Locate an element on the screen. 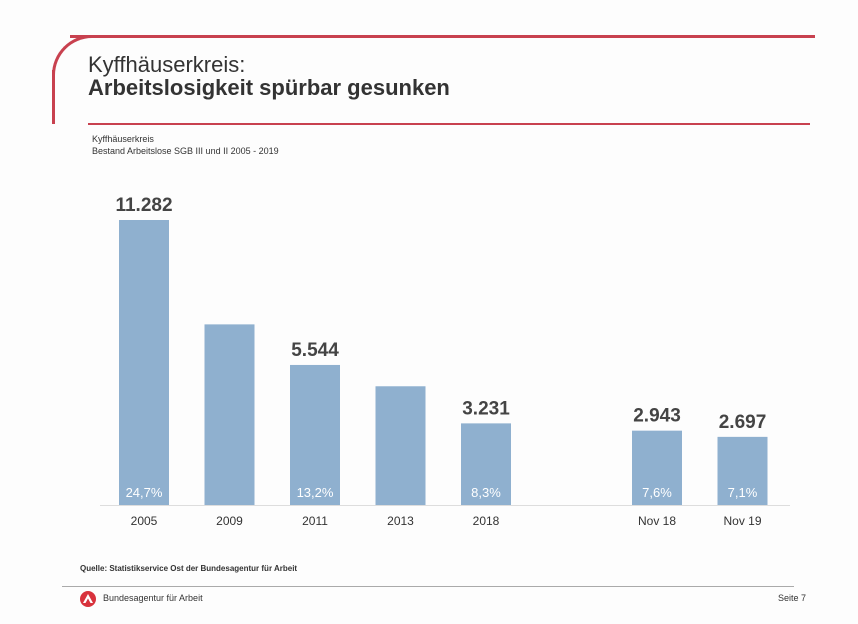 Image resolution: width=858 pixels, height=624 pixels. data-label: 2.943 is located at coordinates (657, 416).